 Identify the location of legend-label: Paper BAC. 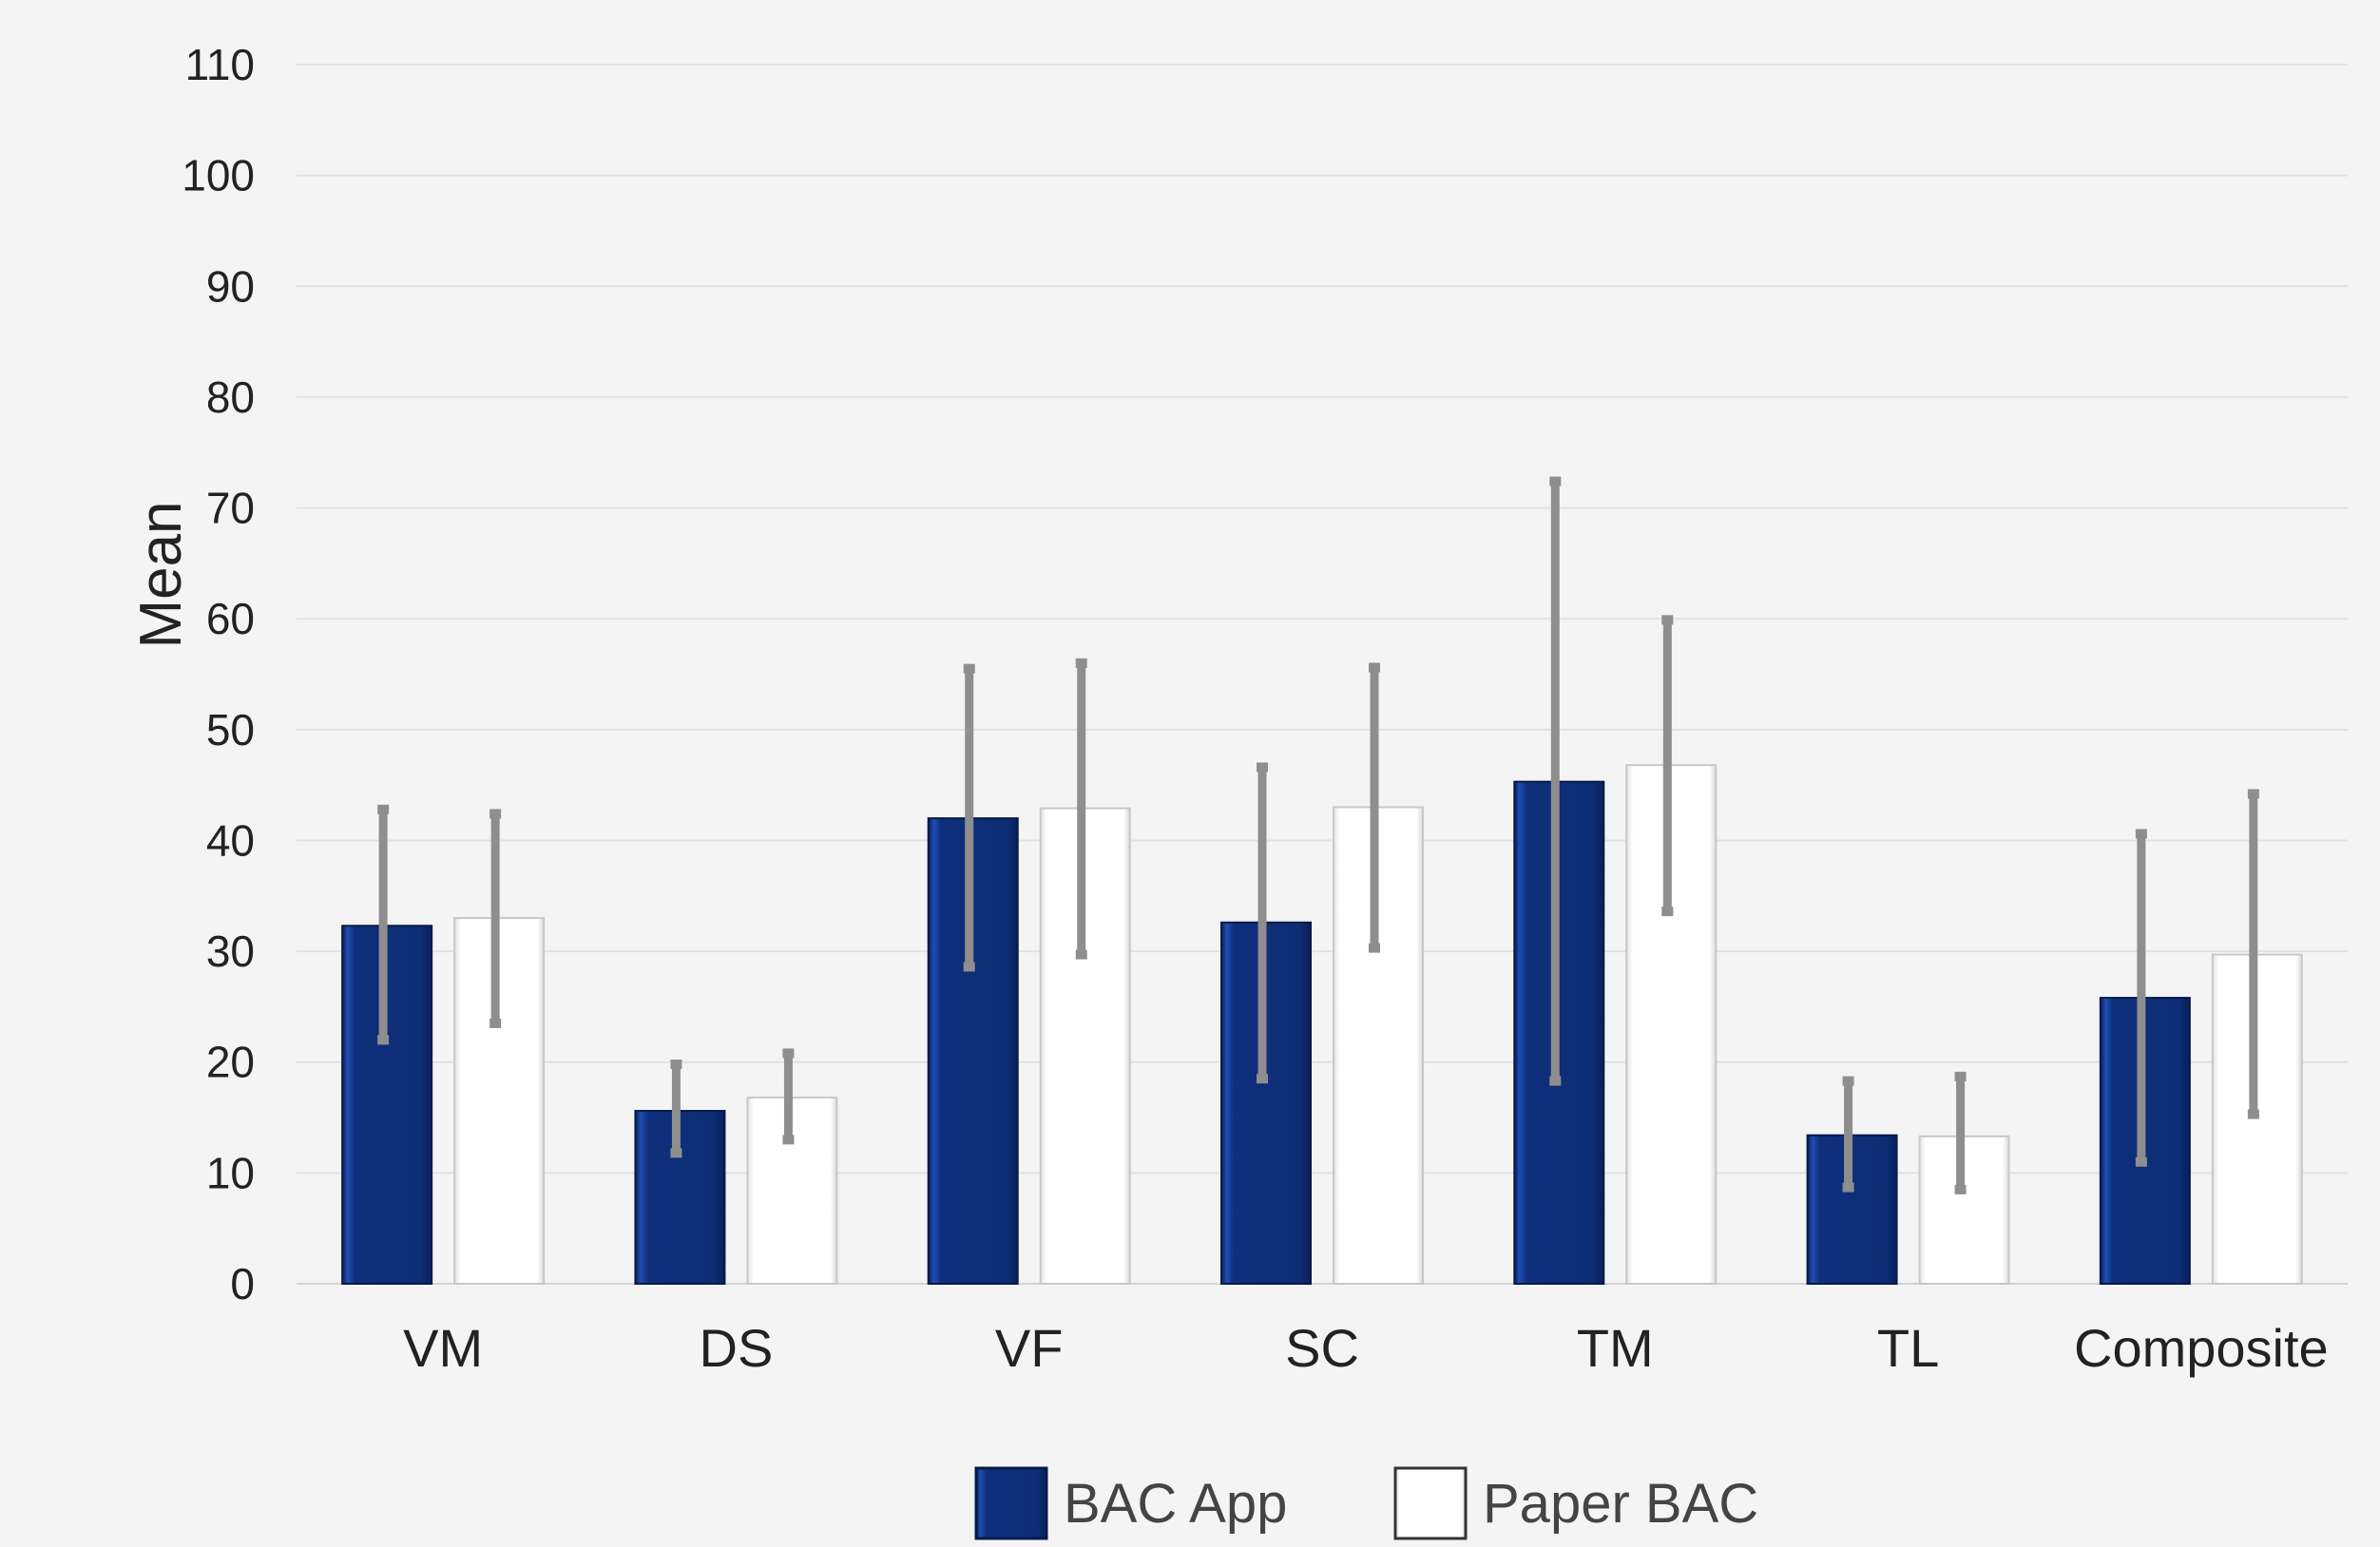
(1620, 1504).